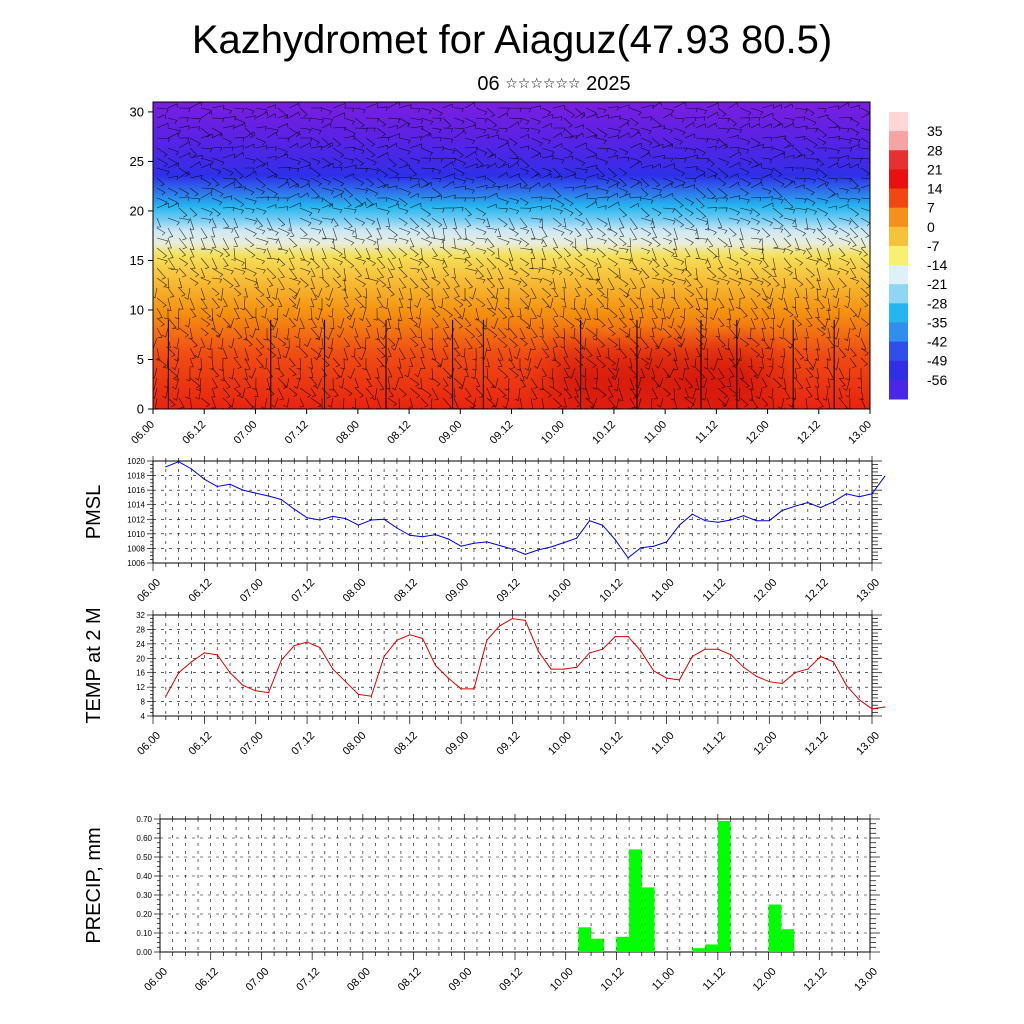 The width and height of the screenshot is (1024, 1024). I want to click on y-tick-label: 0.10, so click(144, 933).